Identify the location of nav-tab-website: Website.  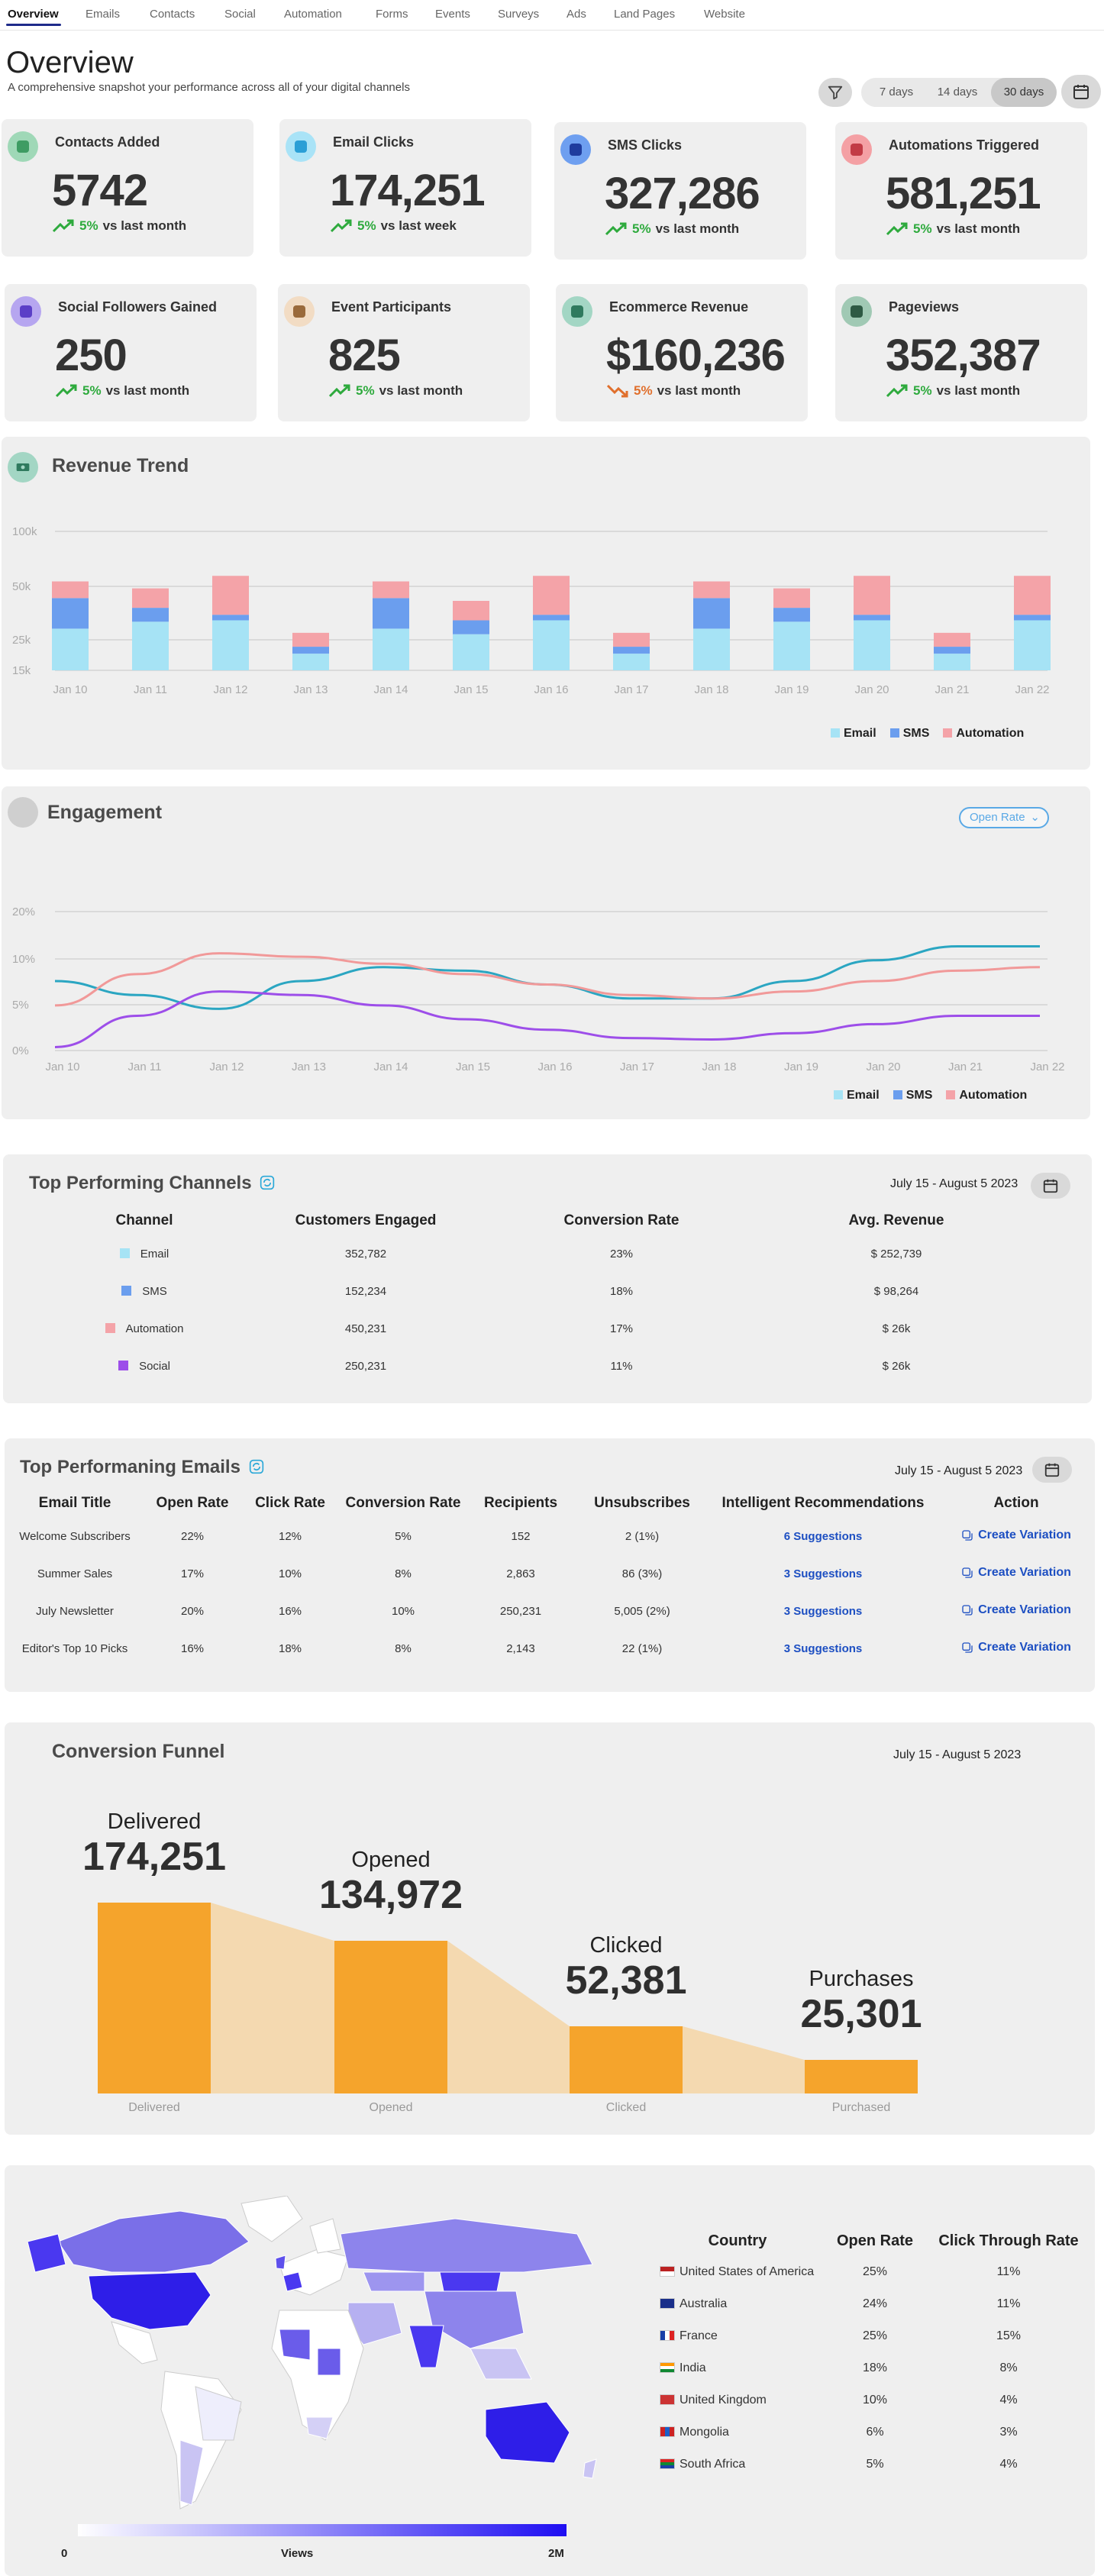
(724, 14).